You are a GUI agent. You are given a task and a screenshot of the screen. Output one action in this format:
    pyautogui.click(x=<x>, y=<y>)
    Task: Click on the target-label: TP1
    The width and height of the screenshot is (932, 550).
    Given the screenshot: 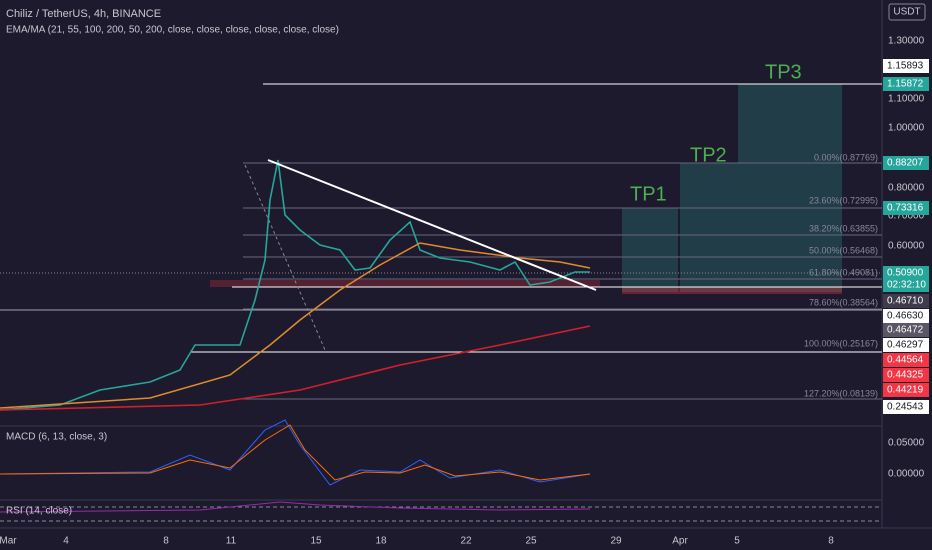 What is the action you would take?
    pyautogui.click(x=648, y=194)
    